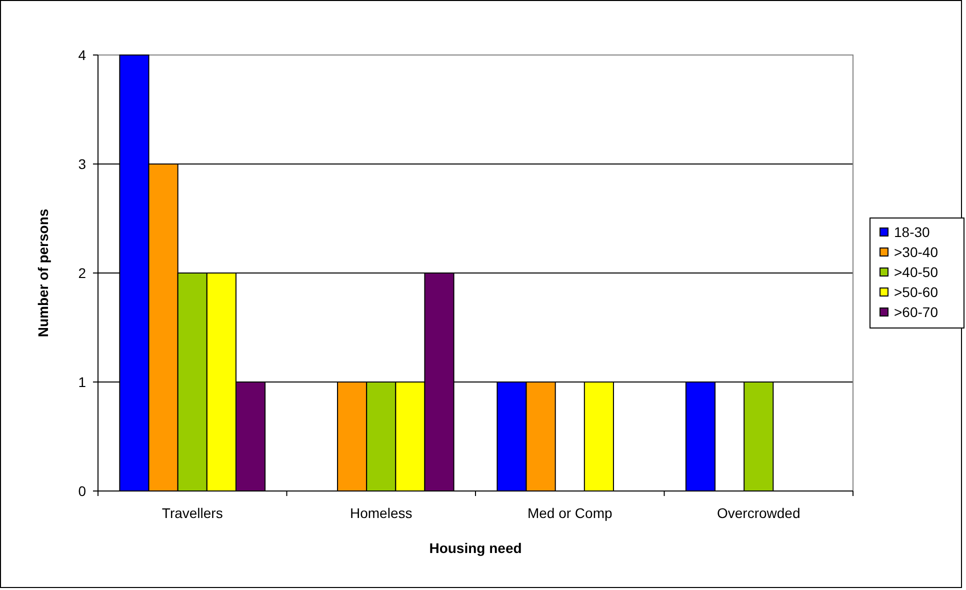 Image resolution: width=966 pixels, height=590 pixels. I want to click on y-tick-label: 2, so click(82, 272).